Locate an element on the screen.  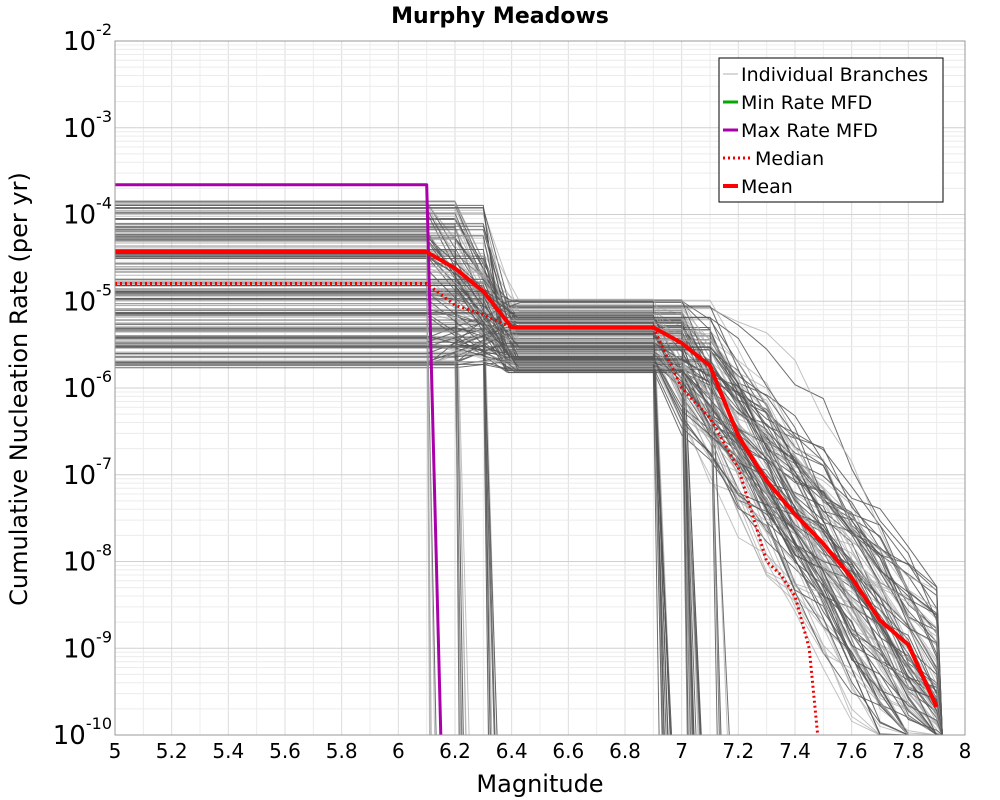
y-tick-label: 10⁻⁴ is located at coordinates (87, 212).